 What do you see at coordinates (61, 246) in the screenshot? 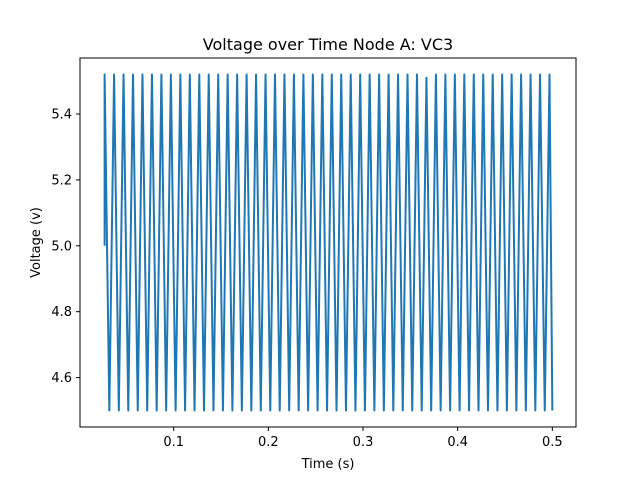
I see `y-tick-label: 5.0` at bounding box center [61, 246].